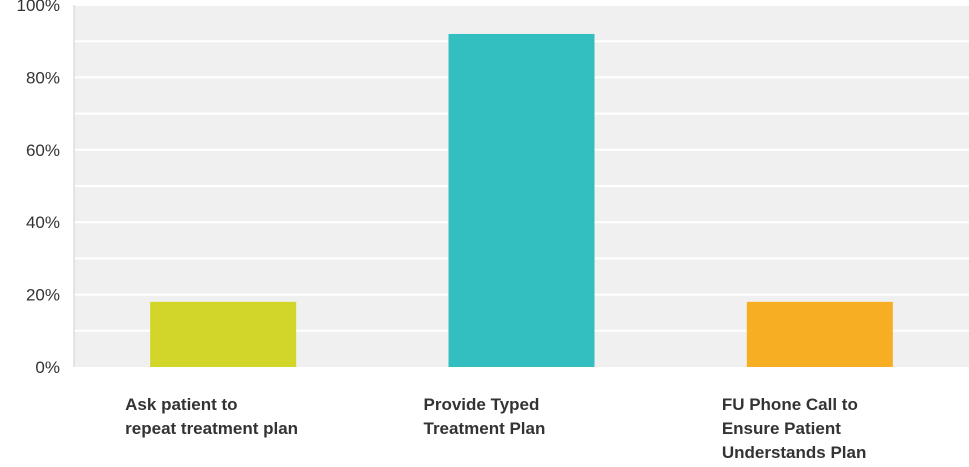 Image resolution: width=969 pixels, height=467 pixels. Describe the element at coordinates (38, 188) in the screenshot. I see `y-tick-labels: 0% 20% 40% 60% 80% 100%` at that location.